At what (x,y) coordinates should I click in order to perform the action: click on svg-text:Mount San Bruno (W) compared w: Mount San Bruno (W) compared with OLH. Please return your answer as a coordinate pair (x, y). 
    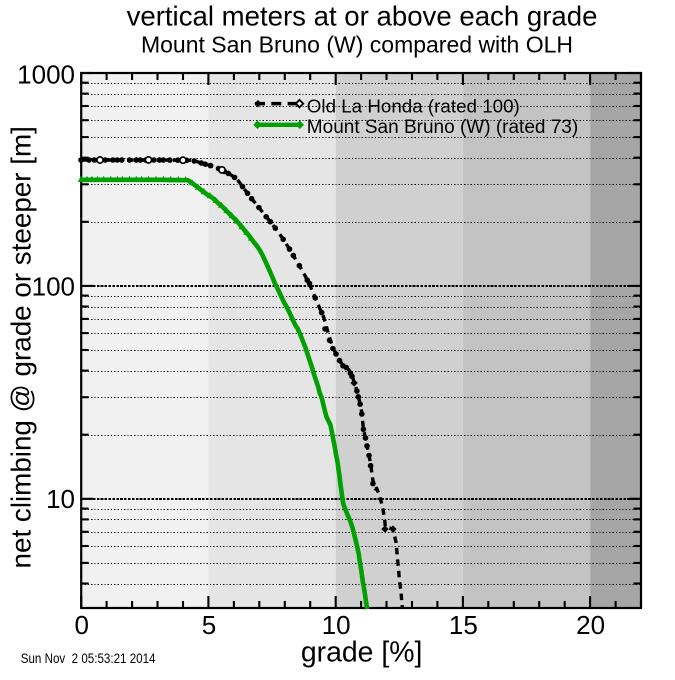
    Looking at the image, I should click on (357, 44).